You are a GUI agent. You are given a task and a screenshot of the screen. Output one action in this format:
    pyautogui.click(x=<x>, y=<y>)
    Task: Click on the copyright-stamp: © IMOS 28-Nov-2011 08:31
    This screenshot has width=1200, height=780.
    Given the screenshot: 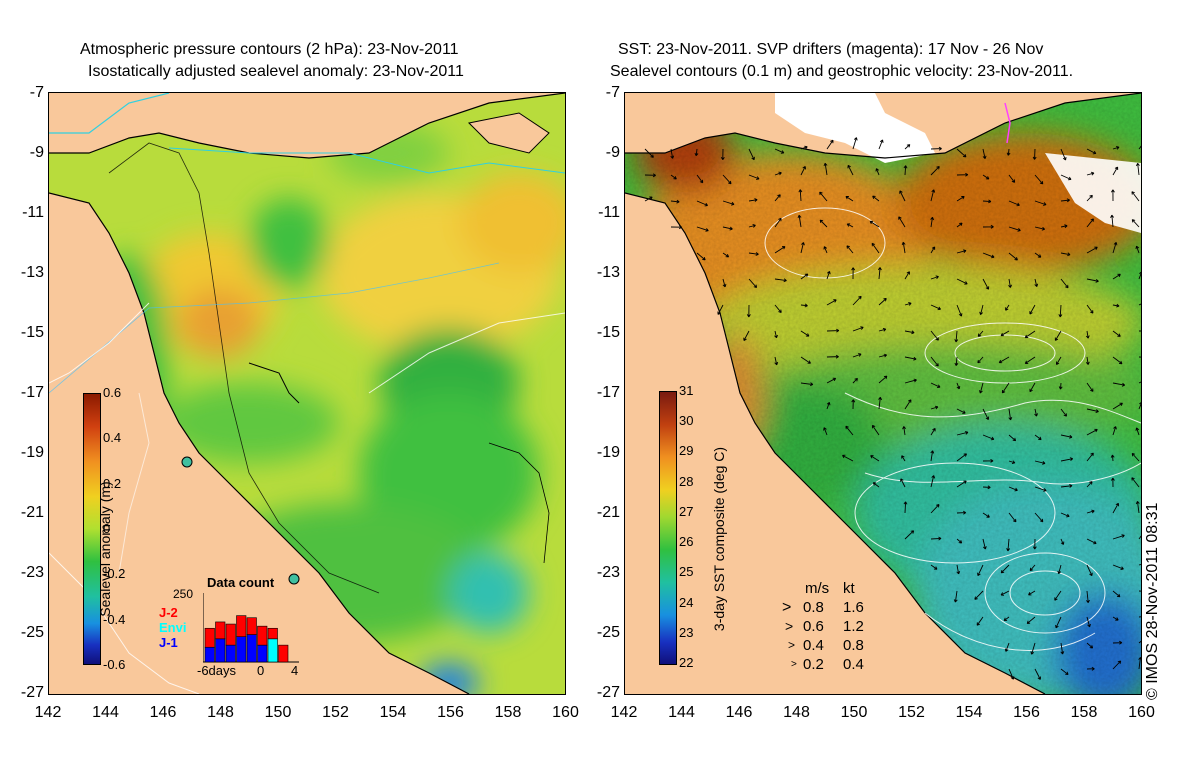 What is the action you would take?
    pyautogui.click(x=1152, y=601)
    